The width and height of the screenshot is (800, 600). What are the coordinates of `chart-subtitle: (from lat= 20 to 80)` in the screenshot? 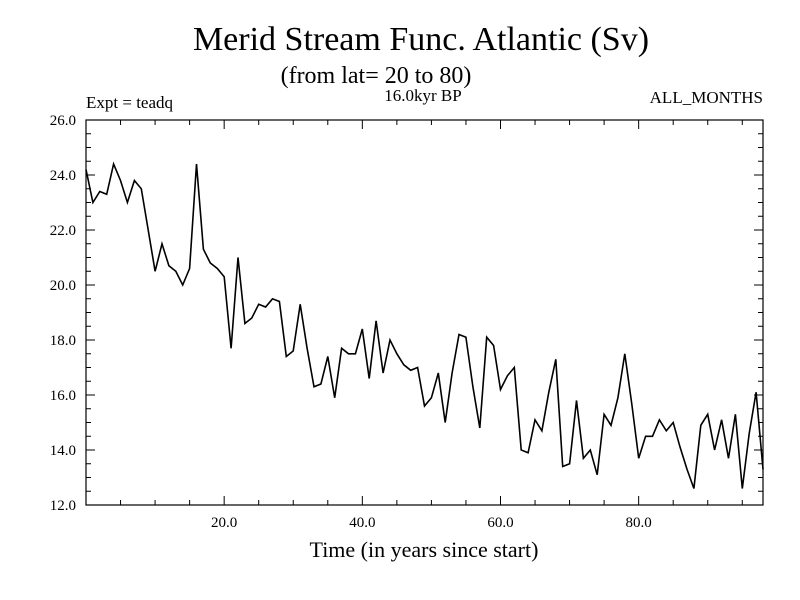 It's located at (376, 76).